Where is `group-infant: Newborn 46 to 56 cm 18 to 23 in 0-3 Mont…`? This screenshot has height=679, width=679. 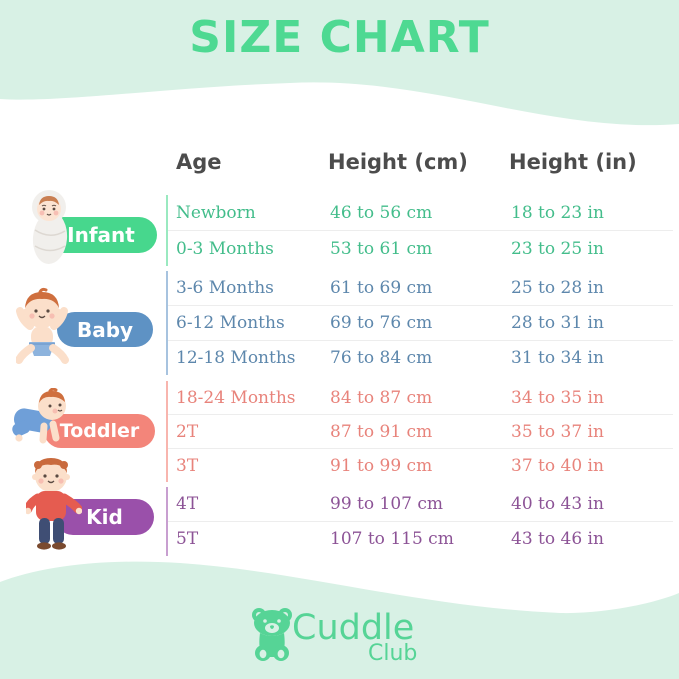
group-infant: Newborn 46 to 56 cm 18 to 23 in 0-3 Mont… is located at coordinates (419, 230).